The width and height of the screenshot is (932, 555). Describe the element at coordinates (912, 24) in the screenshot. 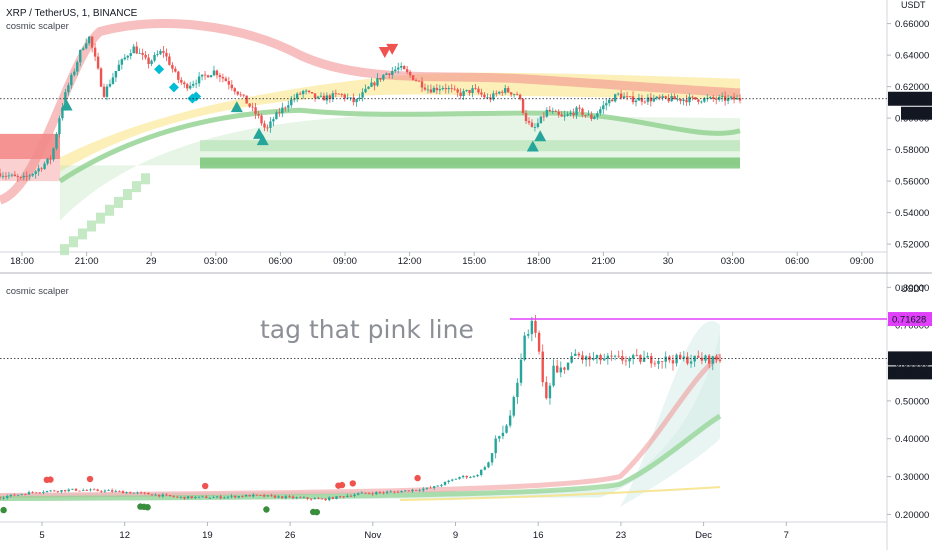

I see `y-tick-label: 0.66000` at that location.